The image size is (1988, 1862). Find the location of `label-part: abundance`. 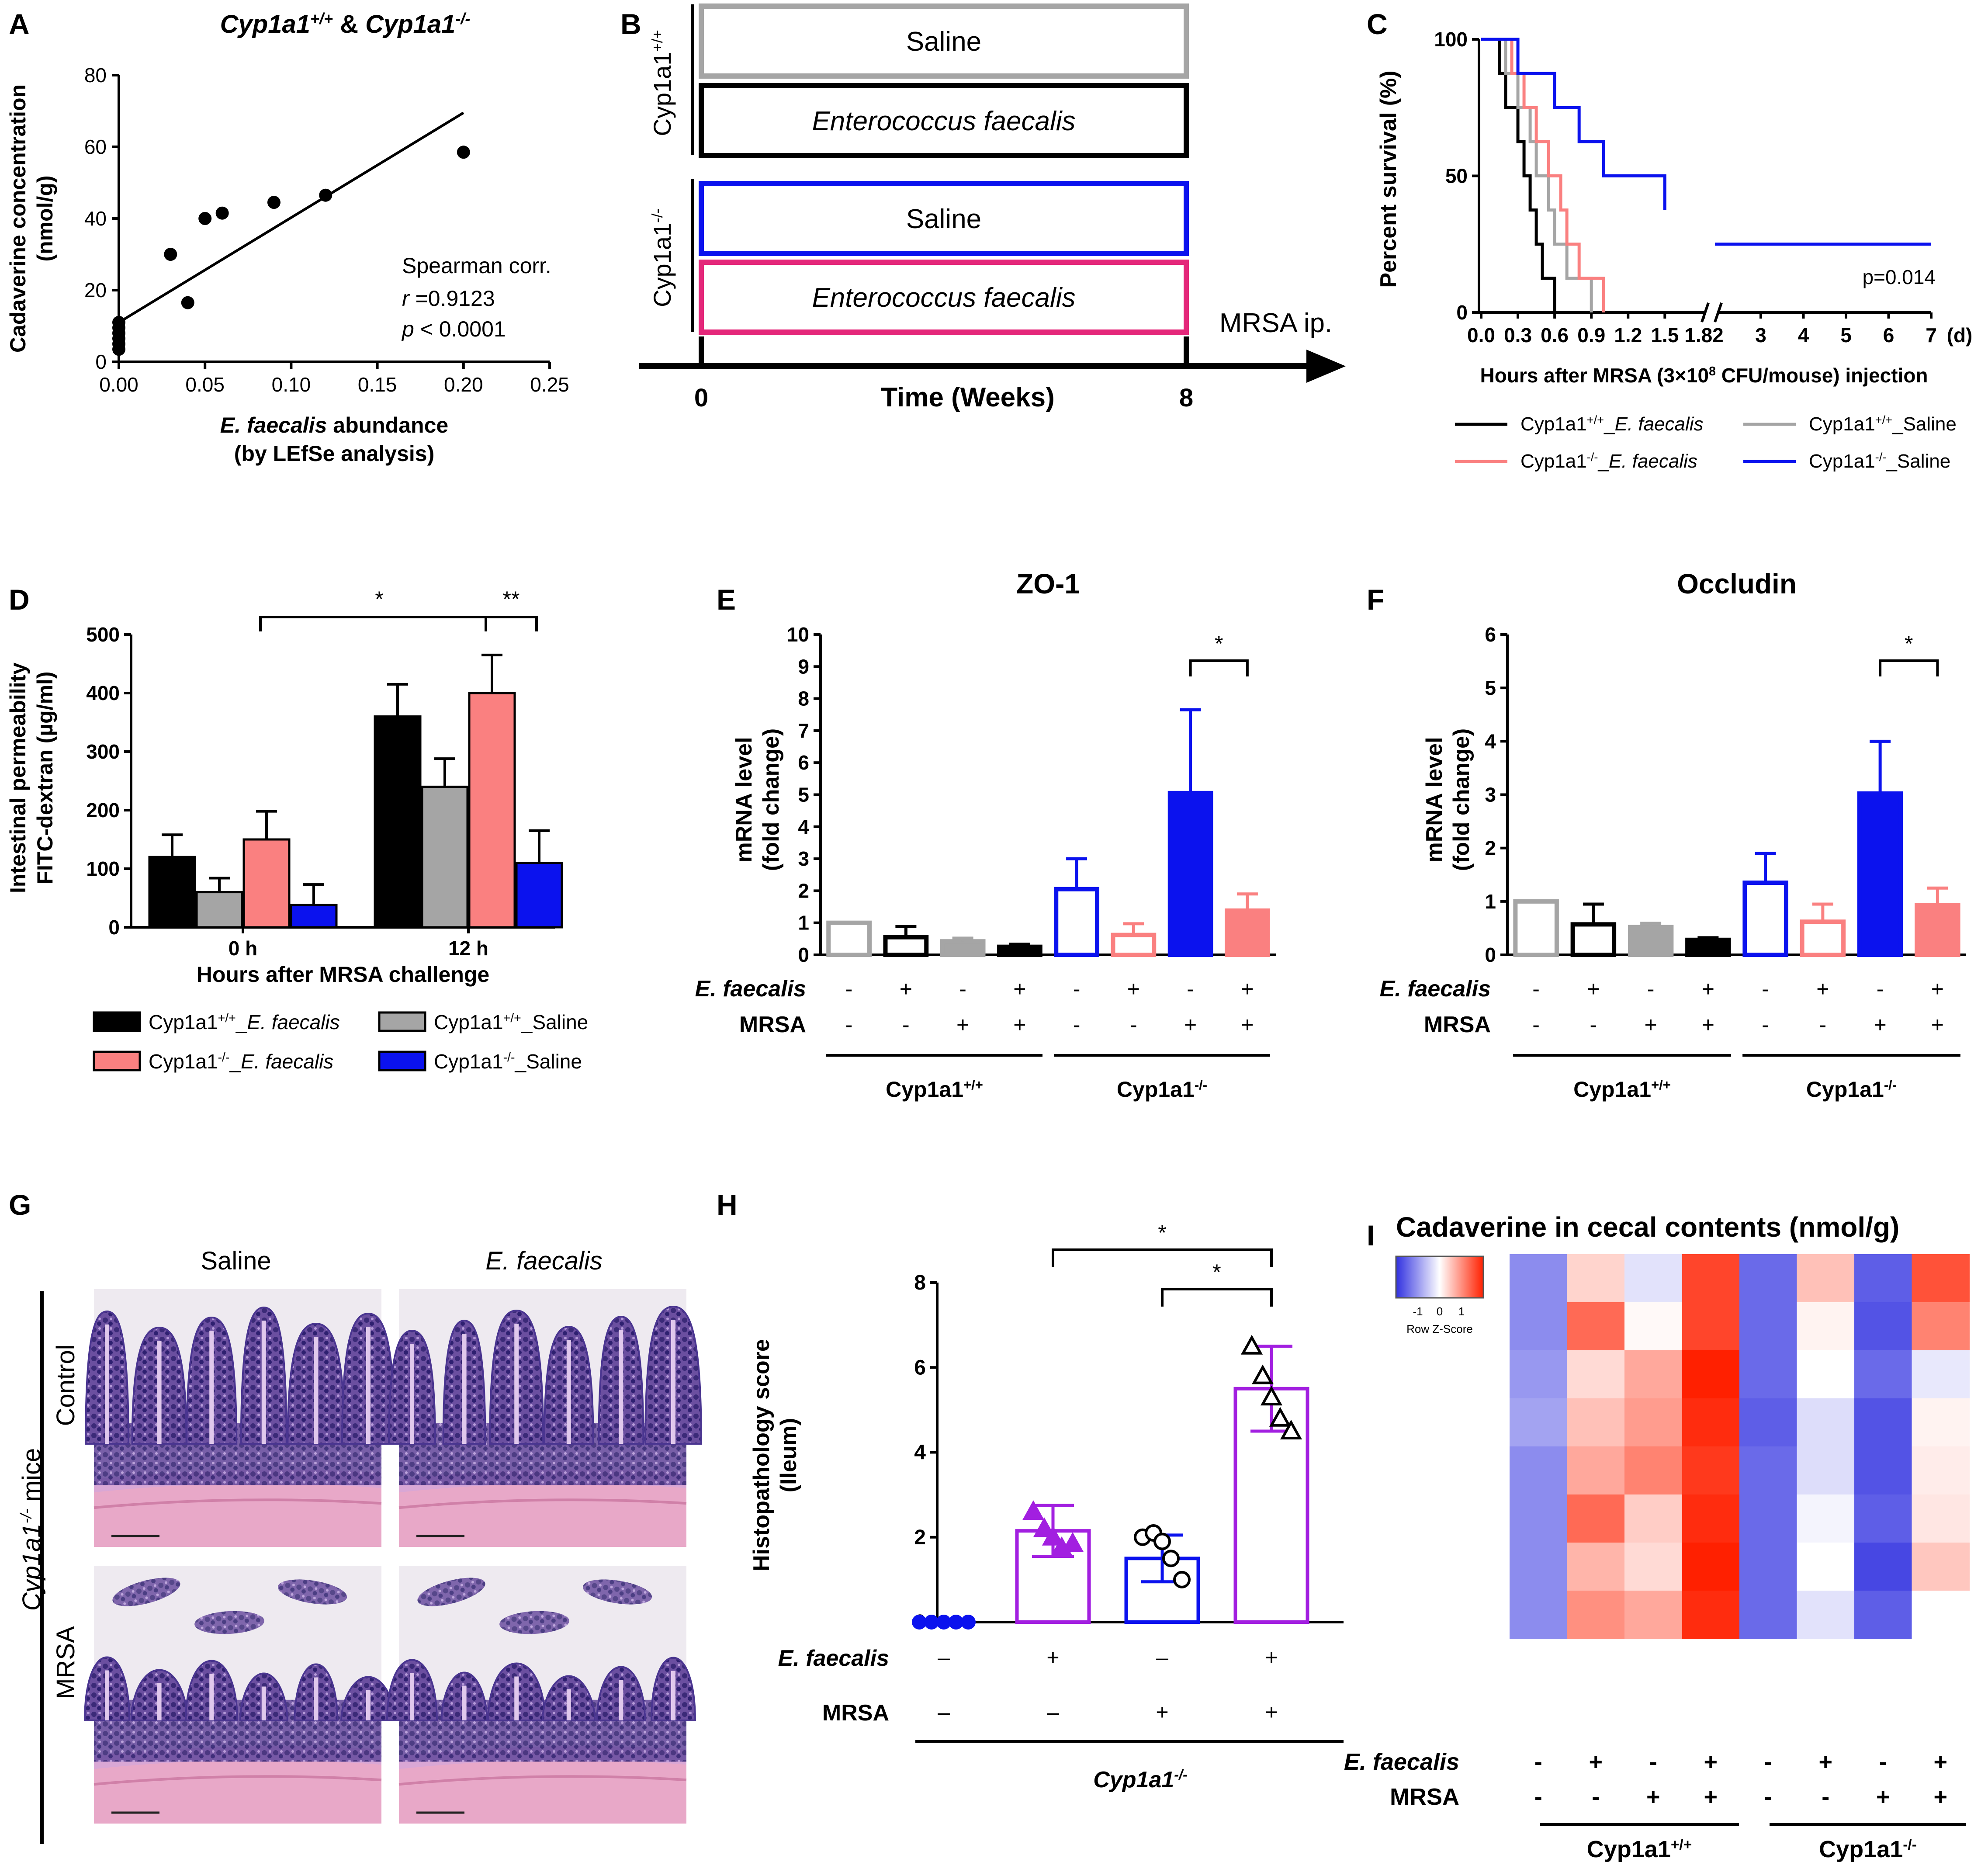

label-part: abundance is located at coordinates (387, 425).